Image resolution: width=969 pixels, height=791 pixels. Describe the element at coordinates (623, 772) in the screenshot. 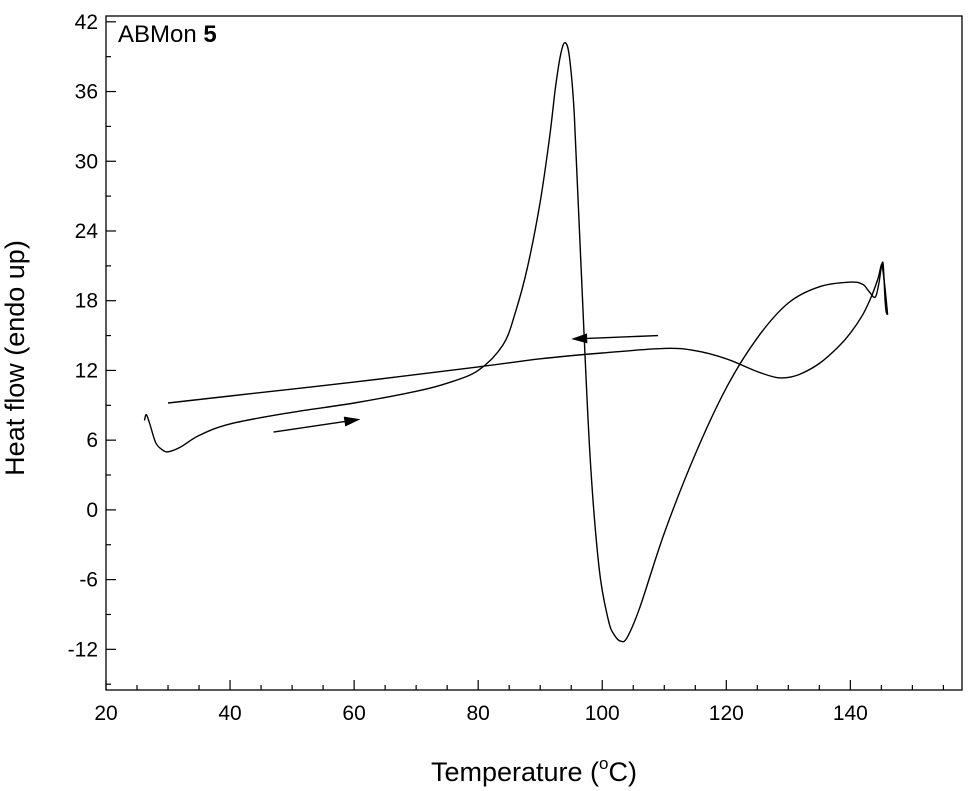

I see `x-axis-title-unit: C)` at that location.